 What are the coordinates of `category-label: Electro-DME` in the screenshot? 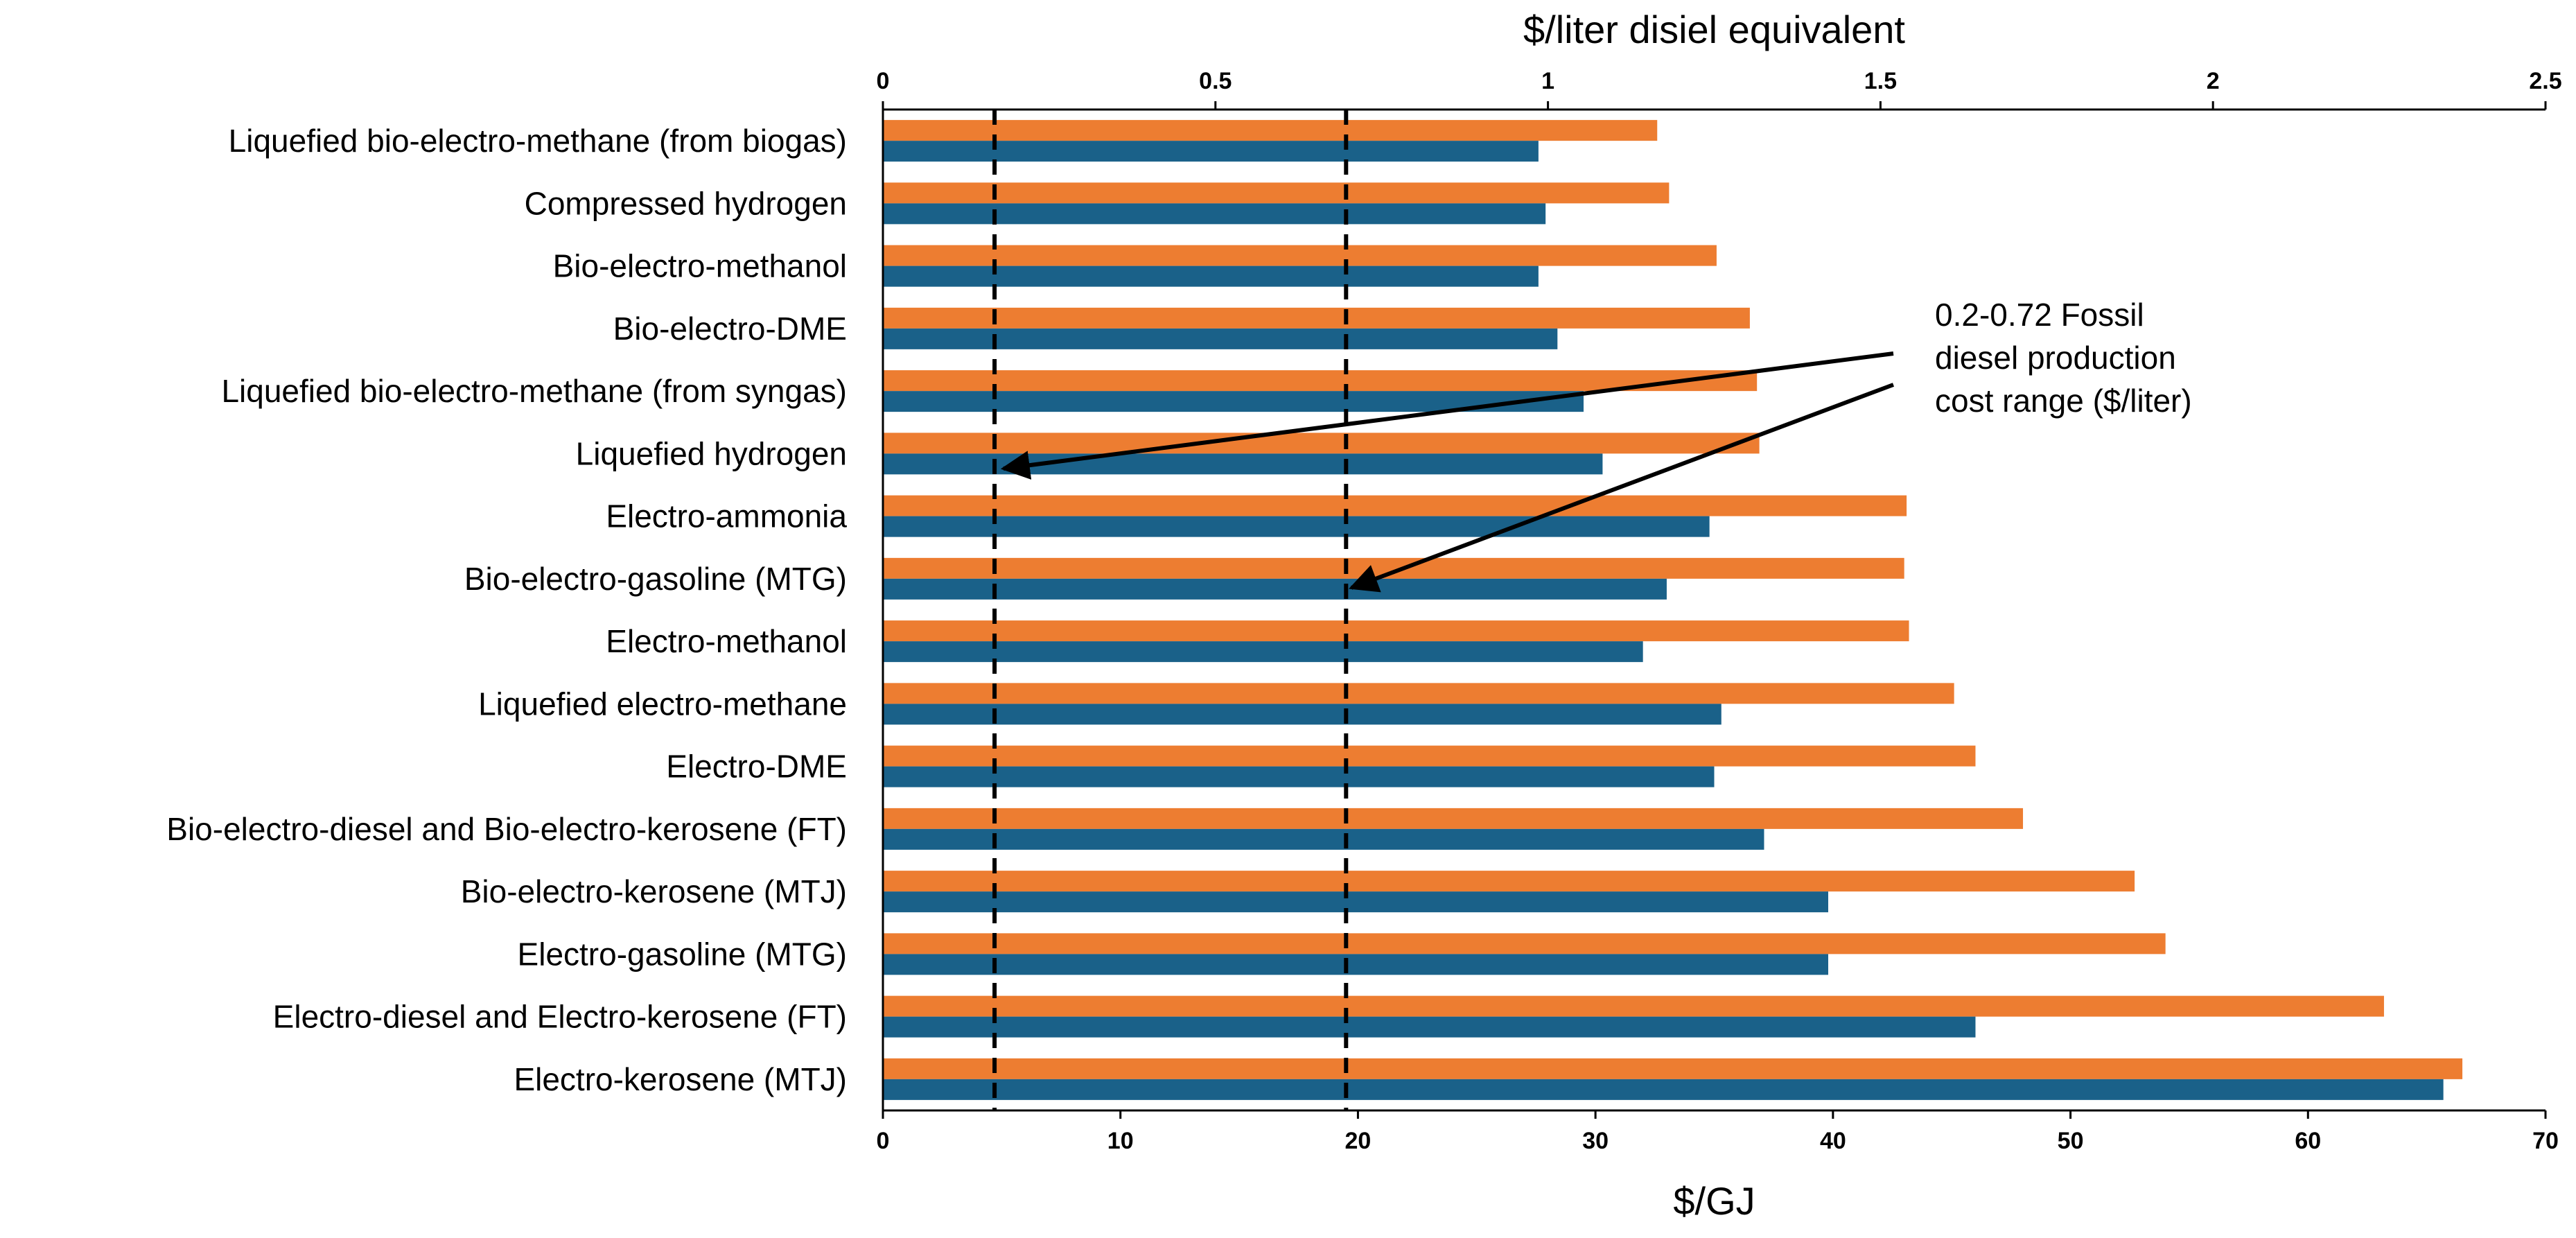 It's located at (756, 767).